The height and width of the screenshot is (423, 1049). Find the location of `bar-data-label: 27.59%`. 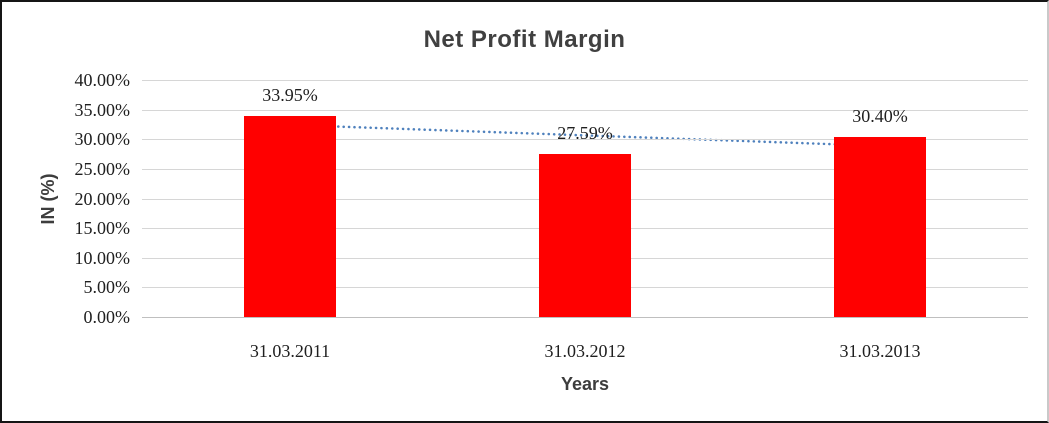

bar-data-label: 27.59% is located at coordinates (585, 133).